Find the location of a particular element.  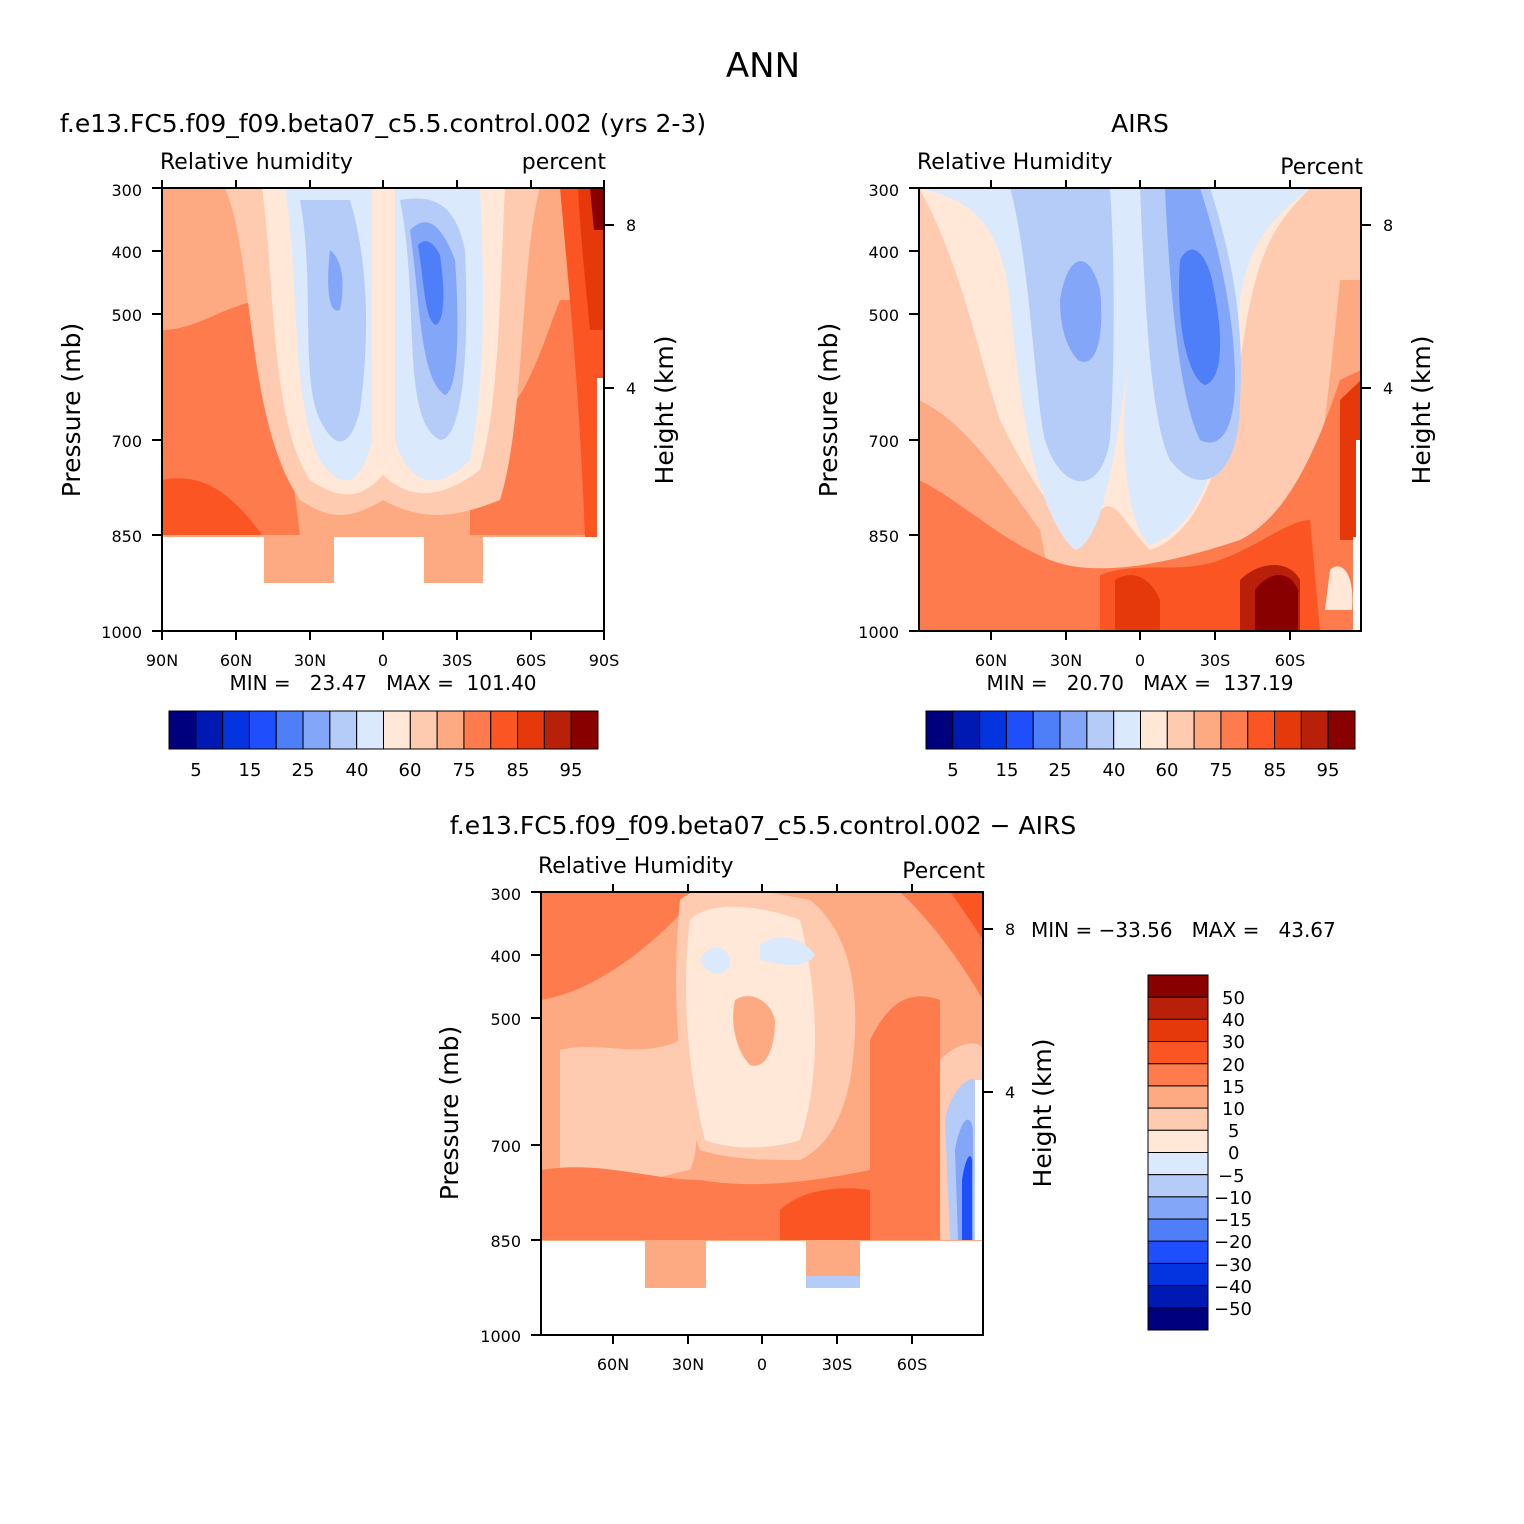

x-tick-label: 90S is located at coordinates (604, 660).